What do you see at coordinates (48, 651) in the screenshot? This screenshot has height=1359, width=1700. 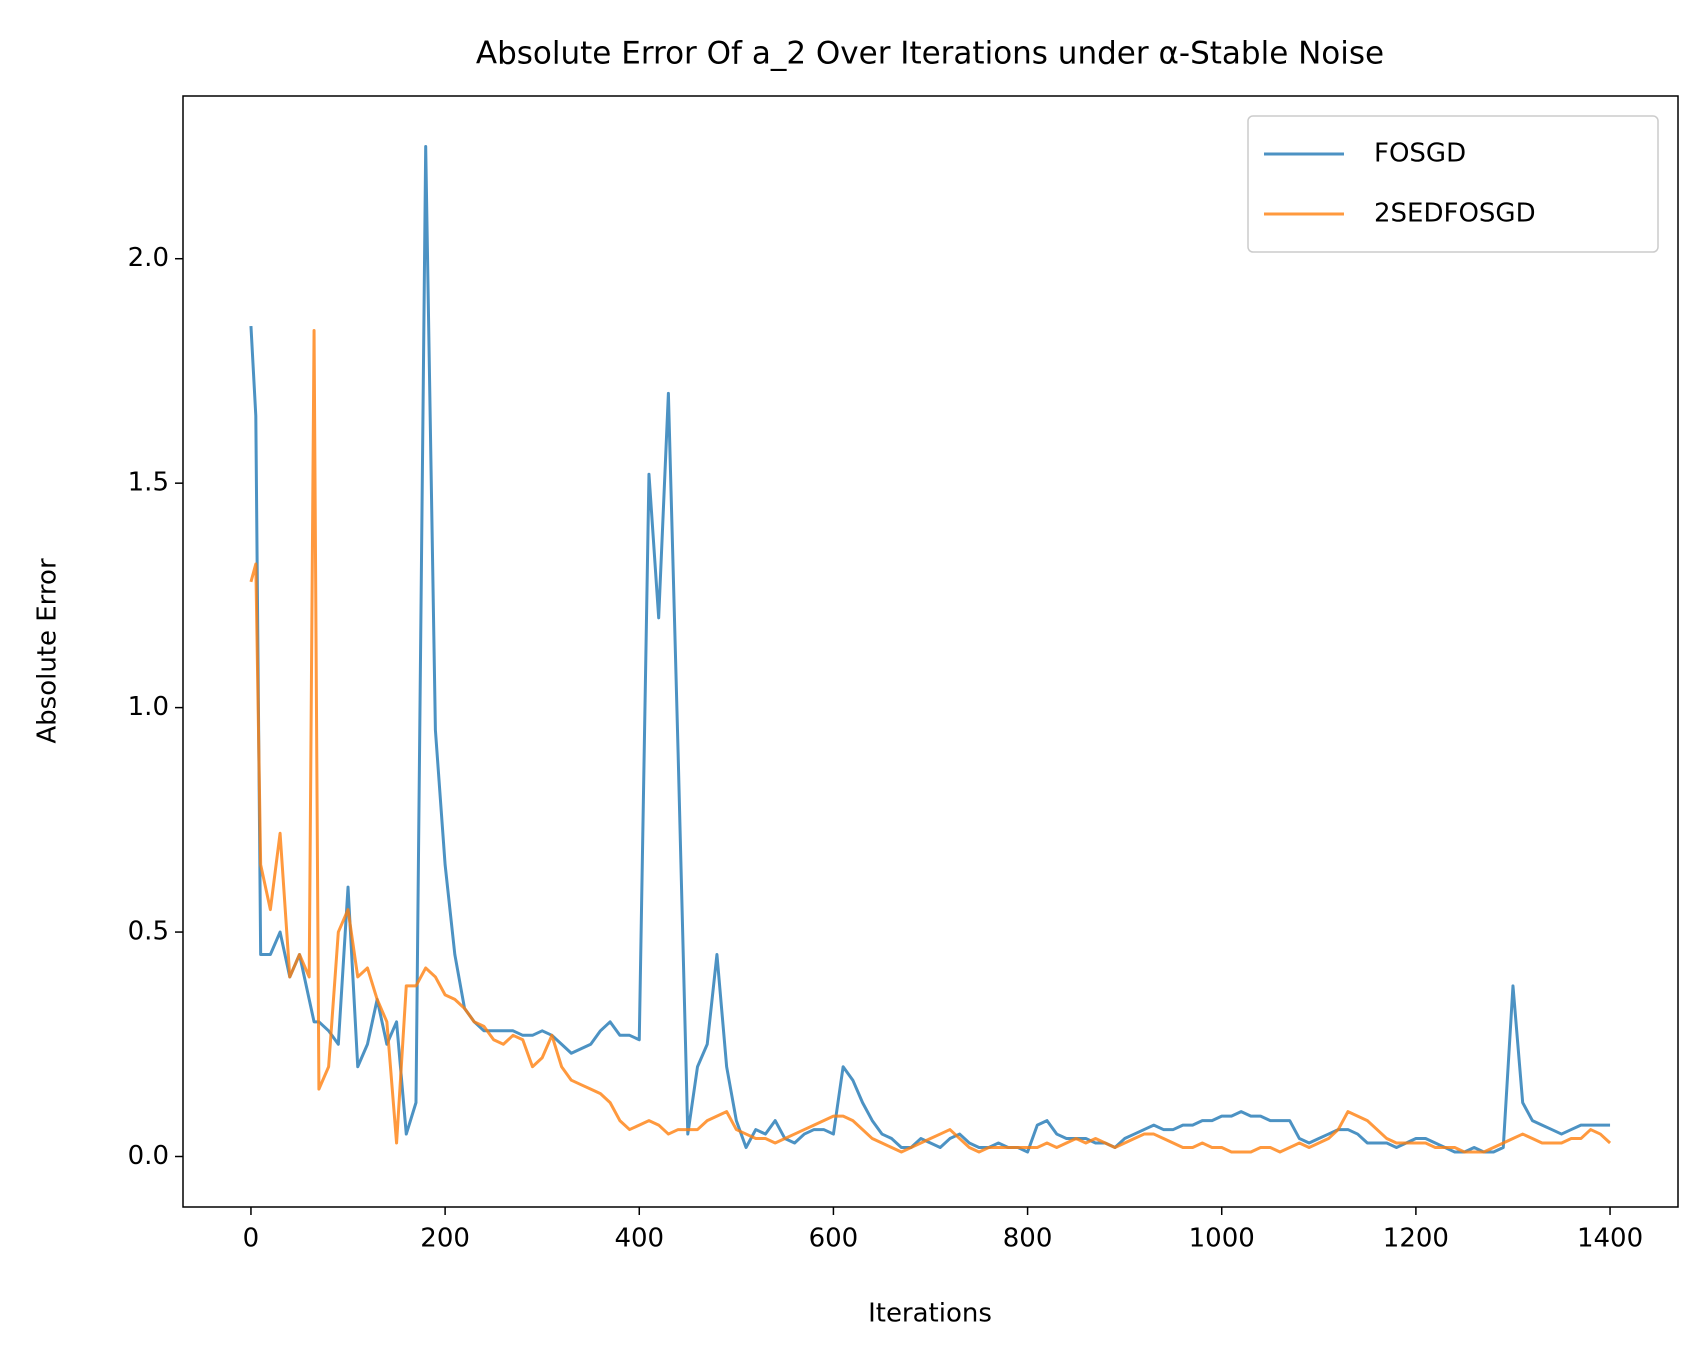 I see `y-axis-label: Absolute Error` at bounding box center [48, 651].